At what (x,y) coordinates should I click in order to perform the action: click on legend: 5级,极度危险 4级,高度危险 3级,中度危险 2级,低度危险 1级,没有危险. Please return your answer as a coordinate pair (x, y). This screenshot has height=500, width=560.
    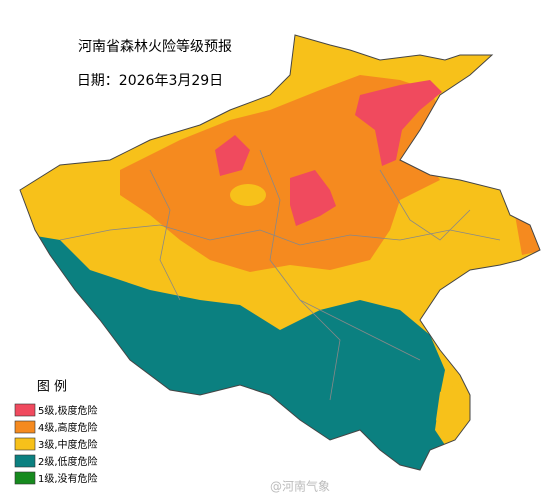
    Looking at the image, I should click on (56, 444).